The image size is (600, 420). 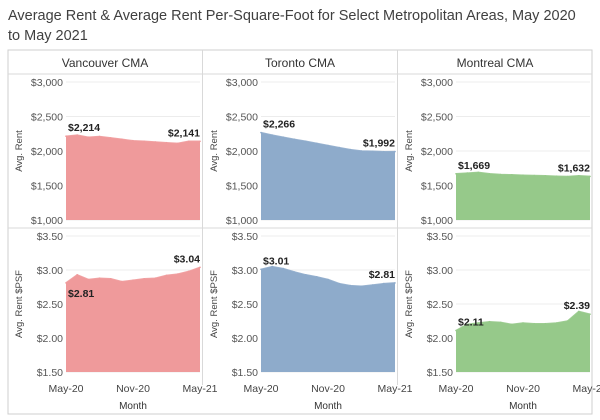 I want to click on y-tick-label: $3.00, so click(x=440, y=271).